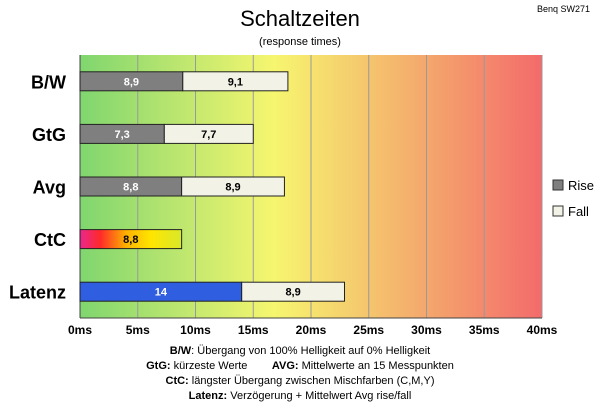 This screenshot has width=600, height=415. Describe the element at coordinates (578, 211) in the screenshot. I see `legend-label: Fall` at that location.